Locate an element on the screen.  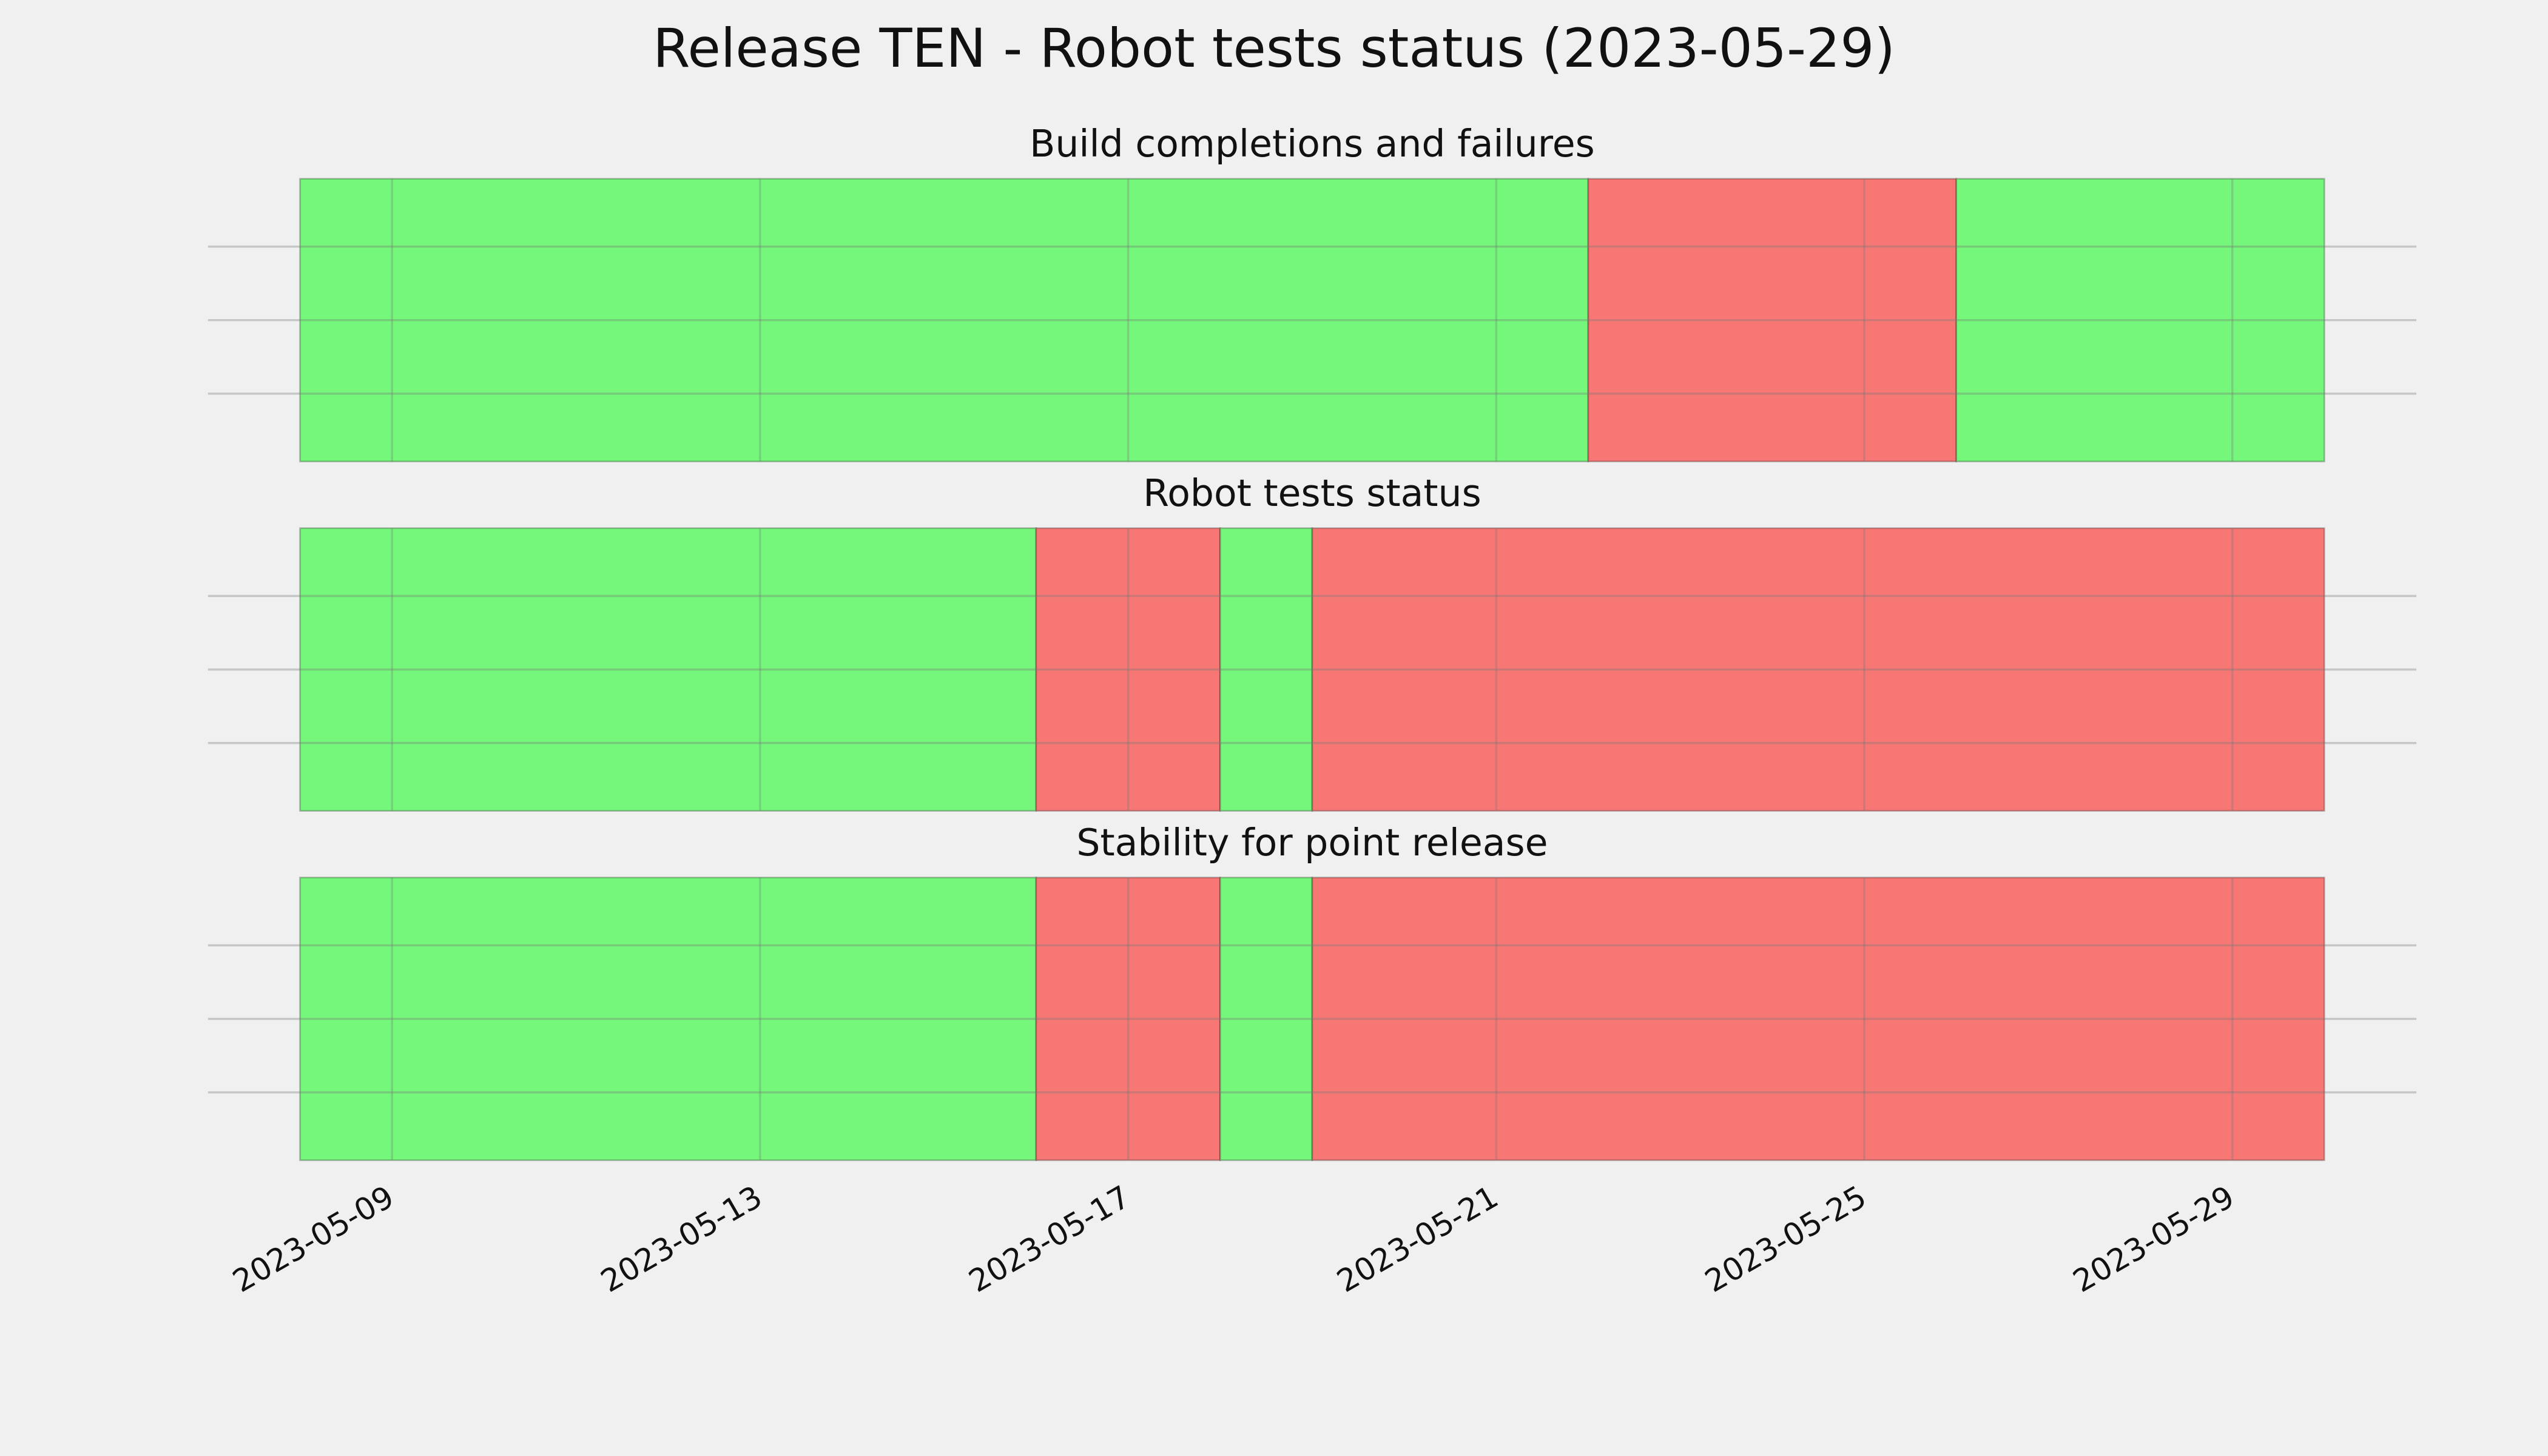
panel-title: Build completions and failures is located at coordinates (1312, 144).